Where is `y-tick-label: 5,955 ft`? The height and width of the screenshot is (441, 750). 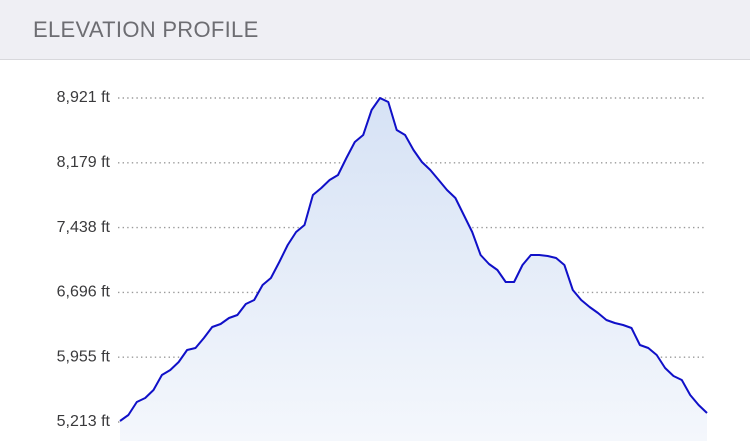 y-tick-label: 5,955 ft is located at coordinates (84, 356).